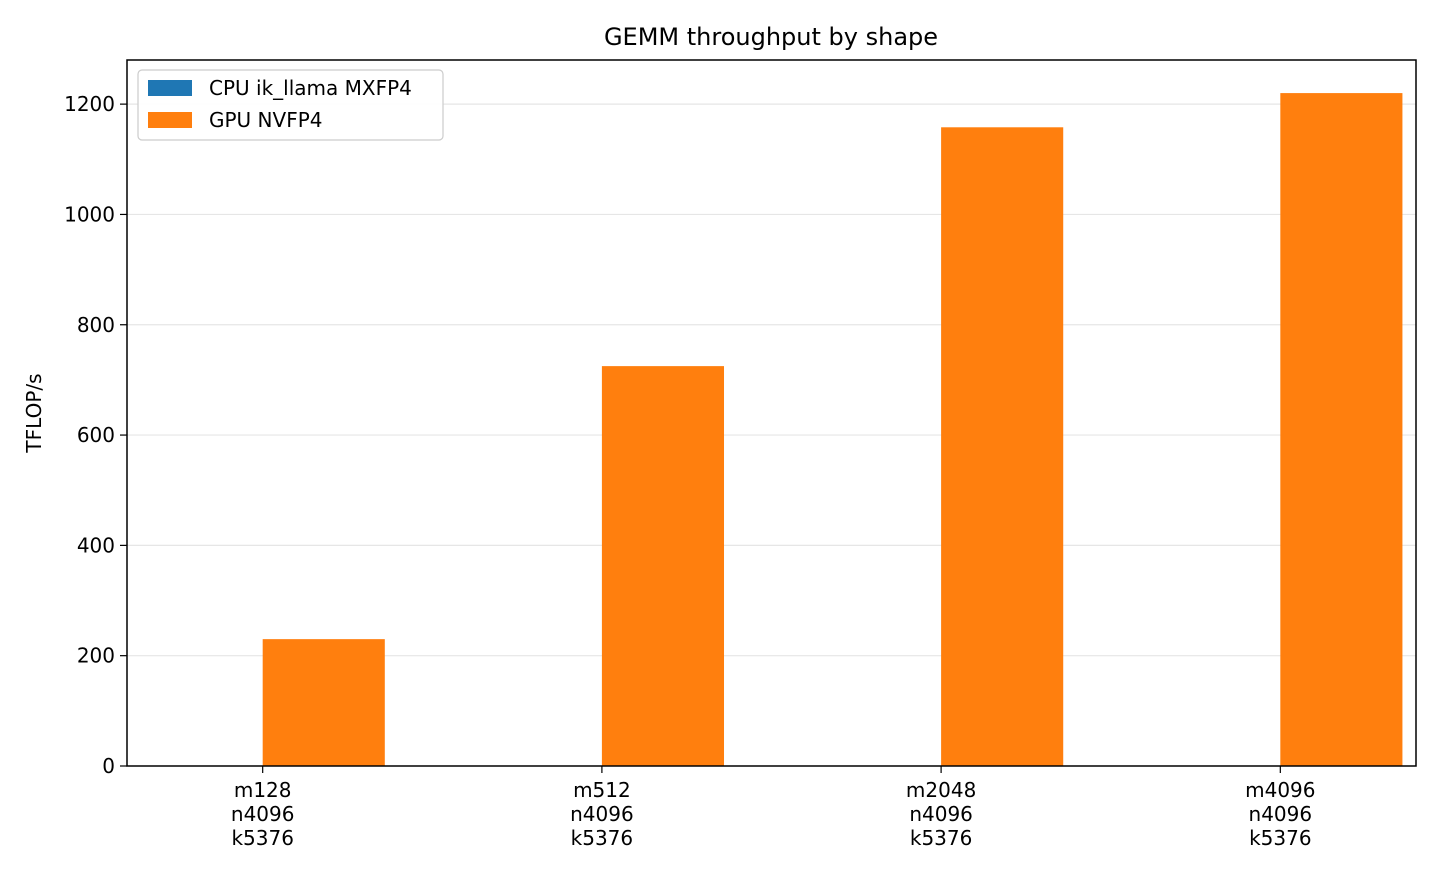 This screenshot has height=884, width=1440. What do you see at coordinates (108, 766) in the screenshot?
I see `y-tick-label: 0` at bounding box center [108, 766].